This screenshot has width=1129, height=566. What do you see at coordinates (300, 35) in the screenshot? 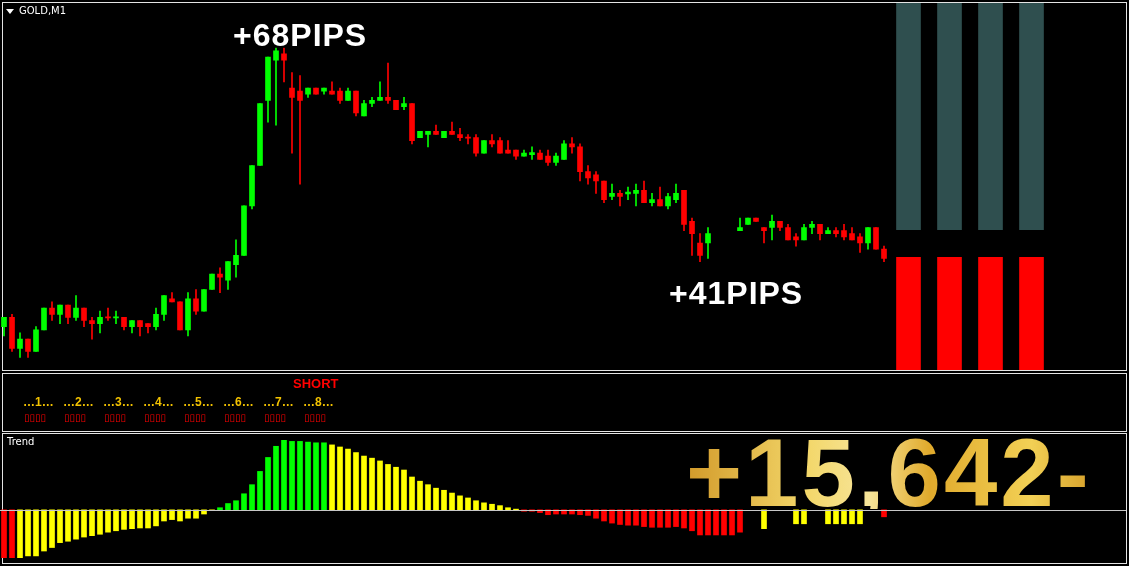
I see `annotation: +68PIPS` at bounding box center [300, 35].